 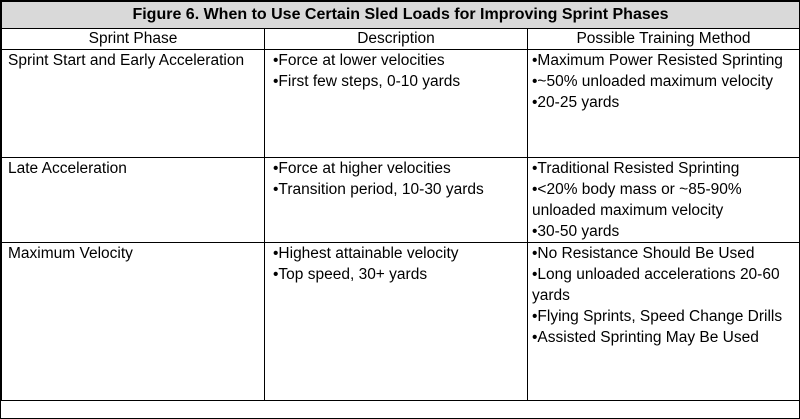 What do you see at coordinates (656, 285) in the screenshot?
I see `list-item: •Long unloaded accelerations 20-60 yards` at bounding box center [656, 285].